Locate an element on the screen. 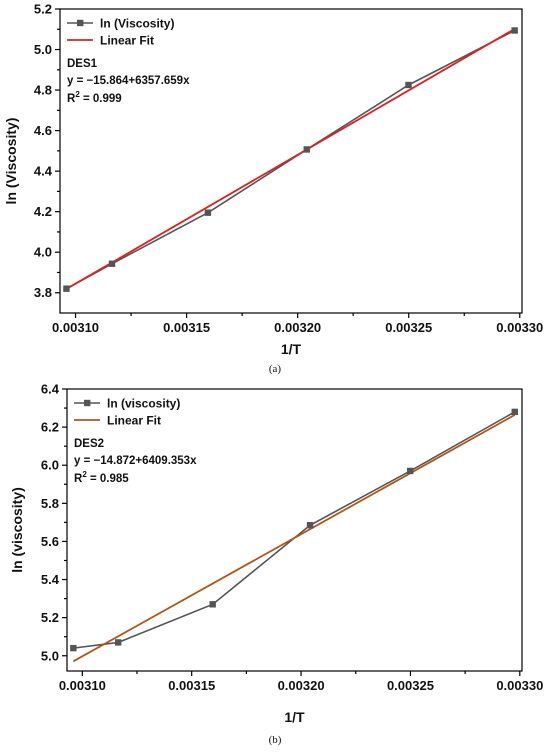  r2-value: = 0.999 is located at coordinates (101, 99).